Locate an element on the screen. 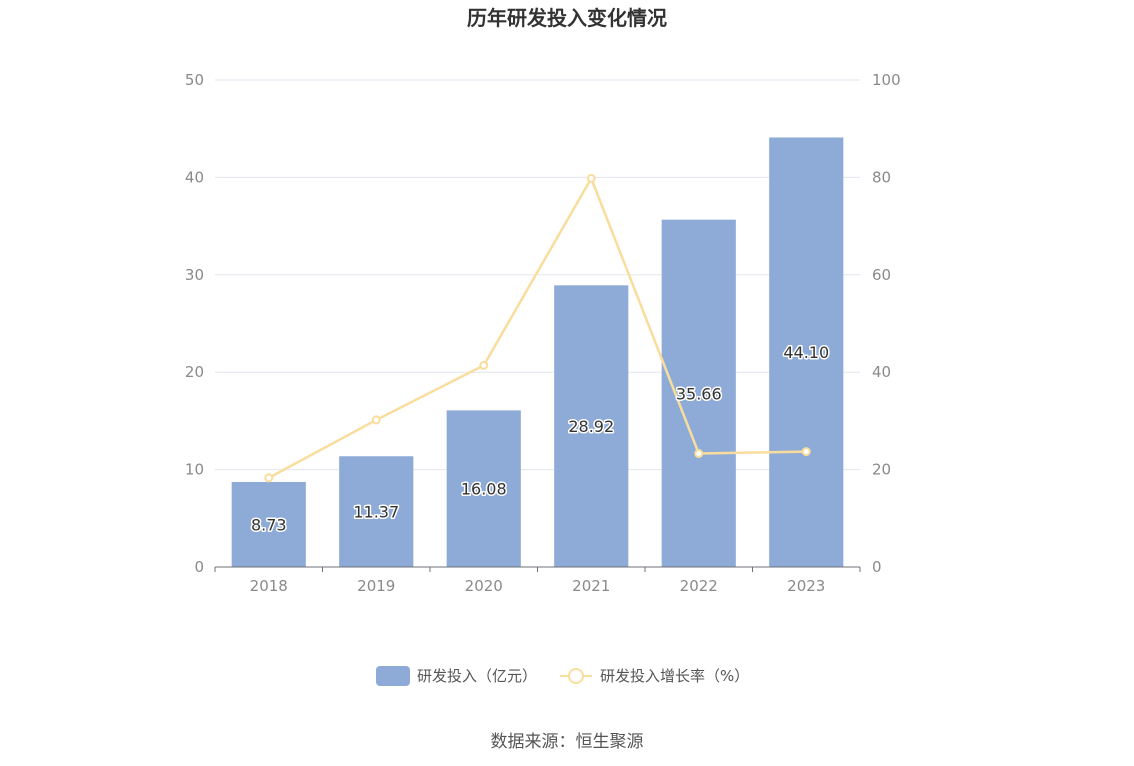 The image size is (1134, 766). x-tick-label: 2021 is located at coordinates (591, 586).